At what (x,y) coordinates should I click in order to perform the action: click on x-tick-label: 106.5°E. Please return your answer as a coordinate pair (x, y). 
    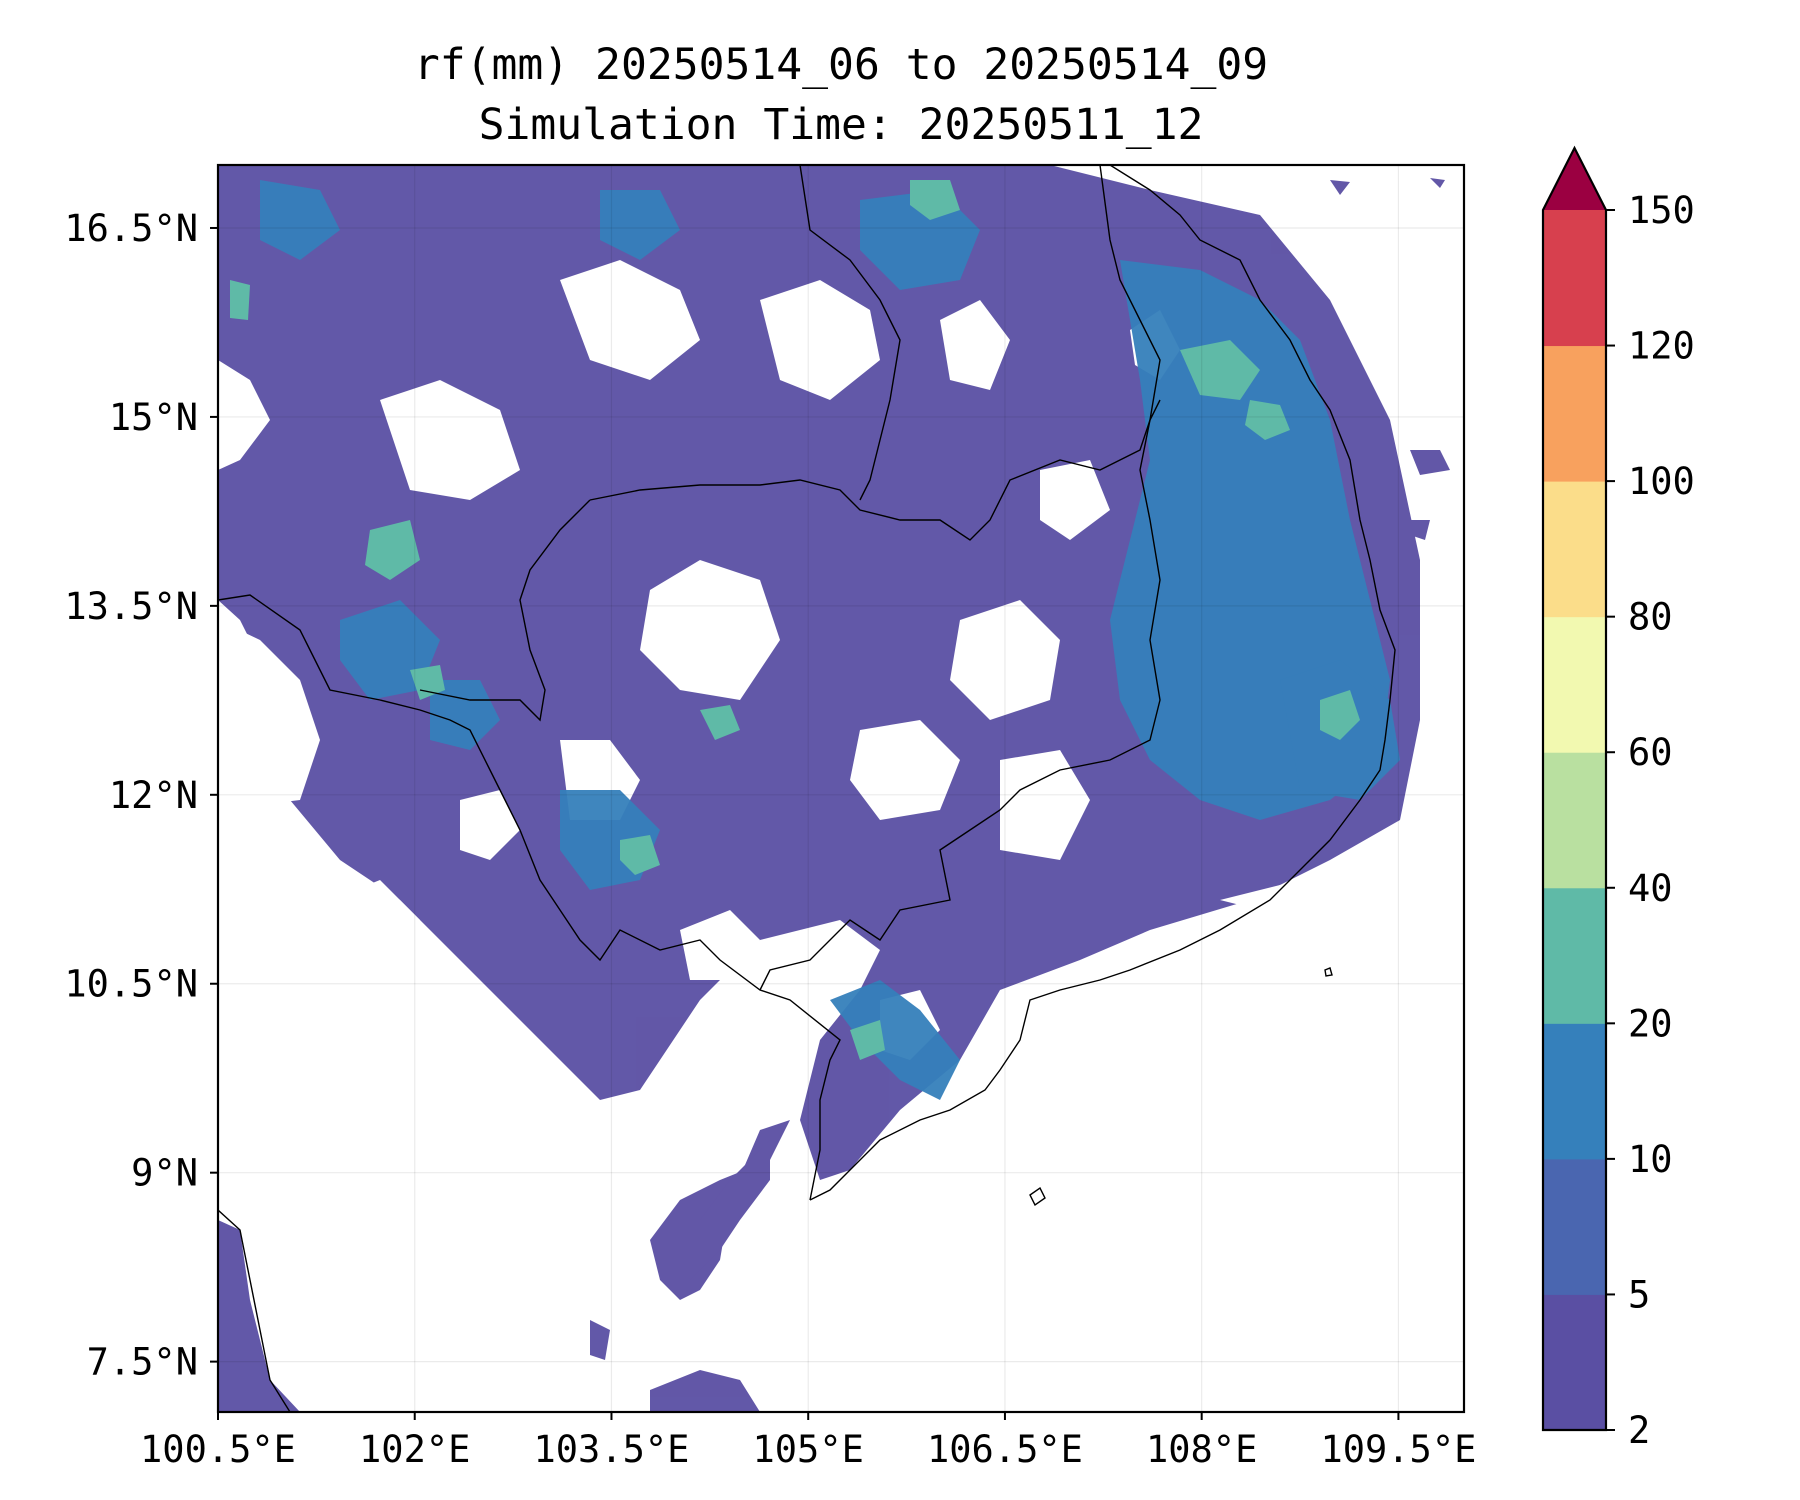
    Looking at the image, I should click on (1005, 1449).